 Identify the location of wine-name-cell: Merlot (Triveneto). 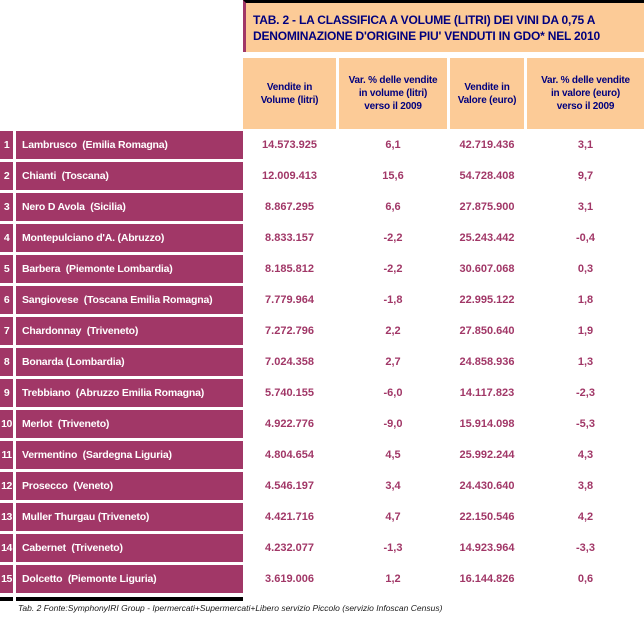
(129, 424).